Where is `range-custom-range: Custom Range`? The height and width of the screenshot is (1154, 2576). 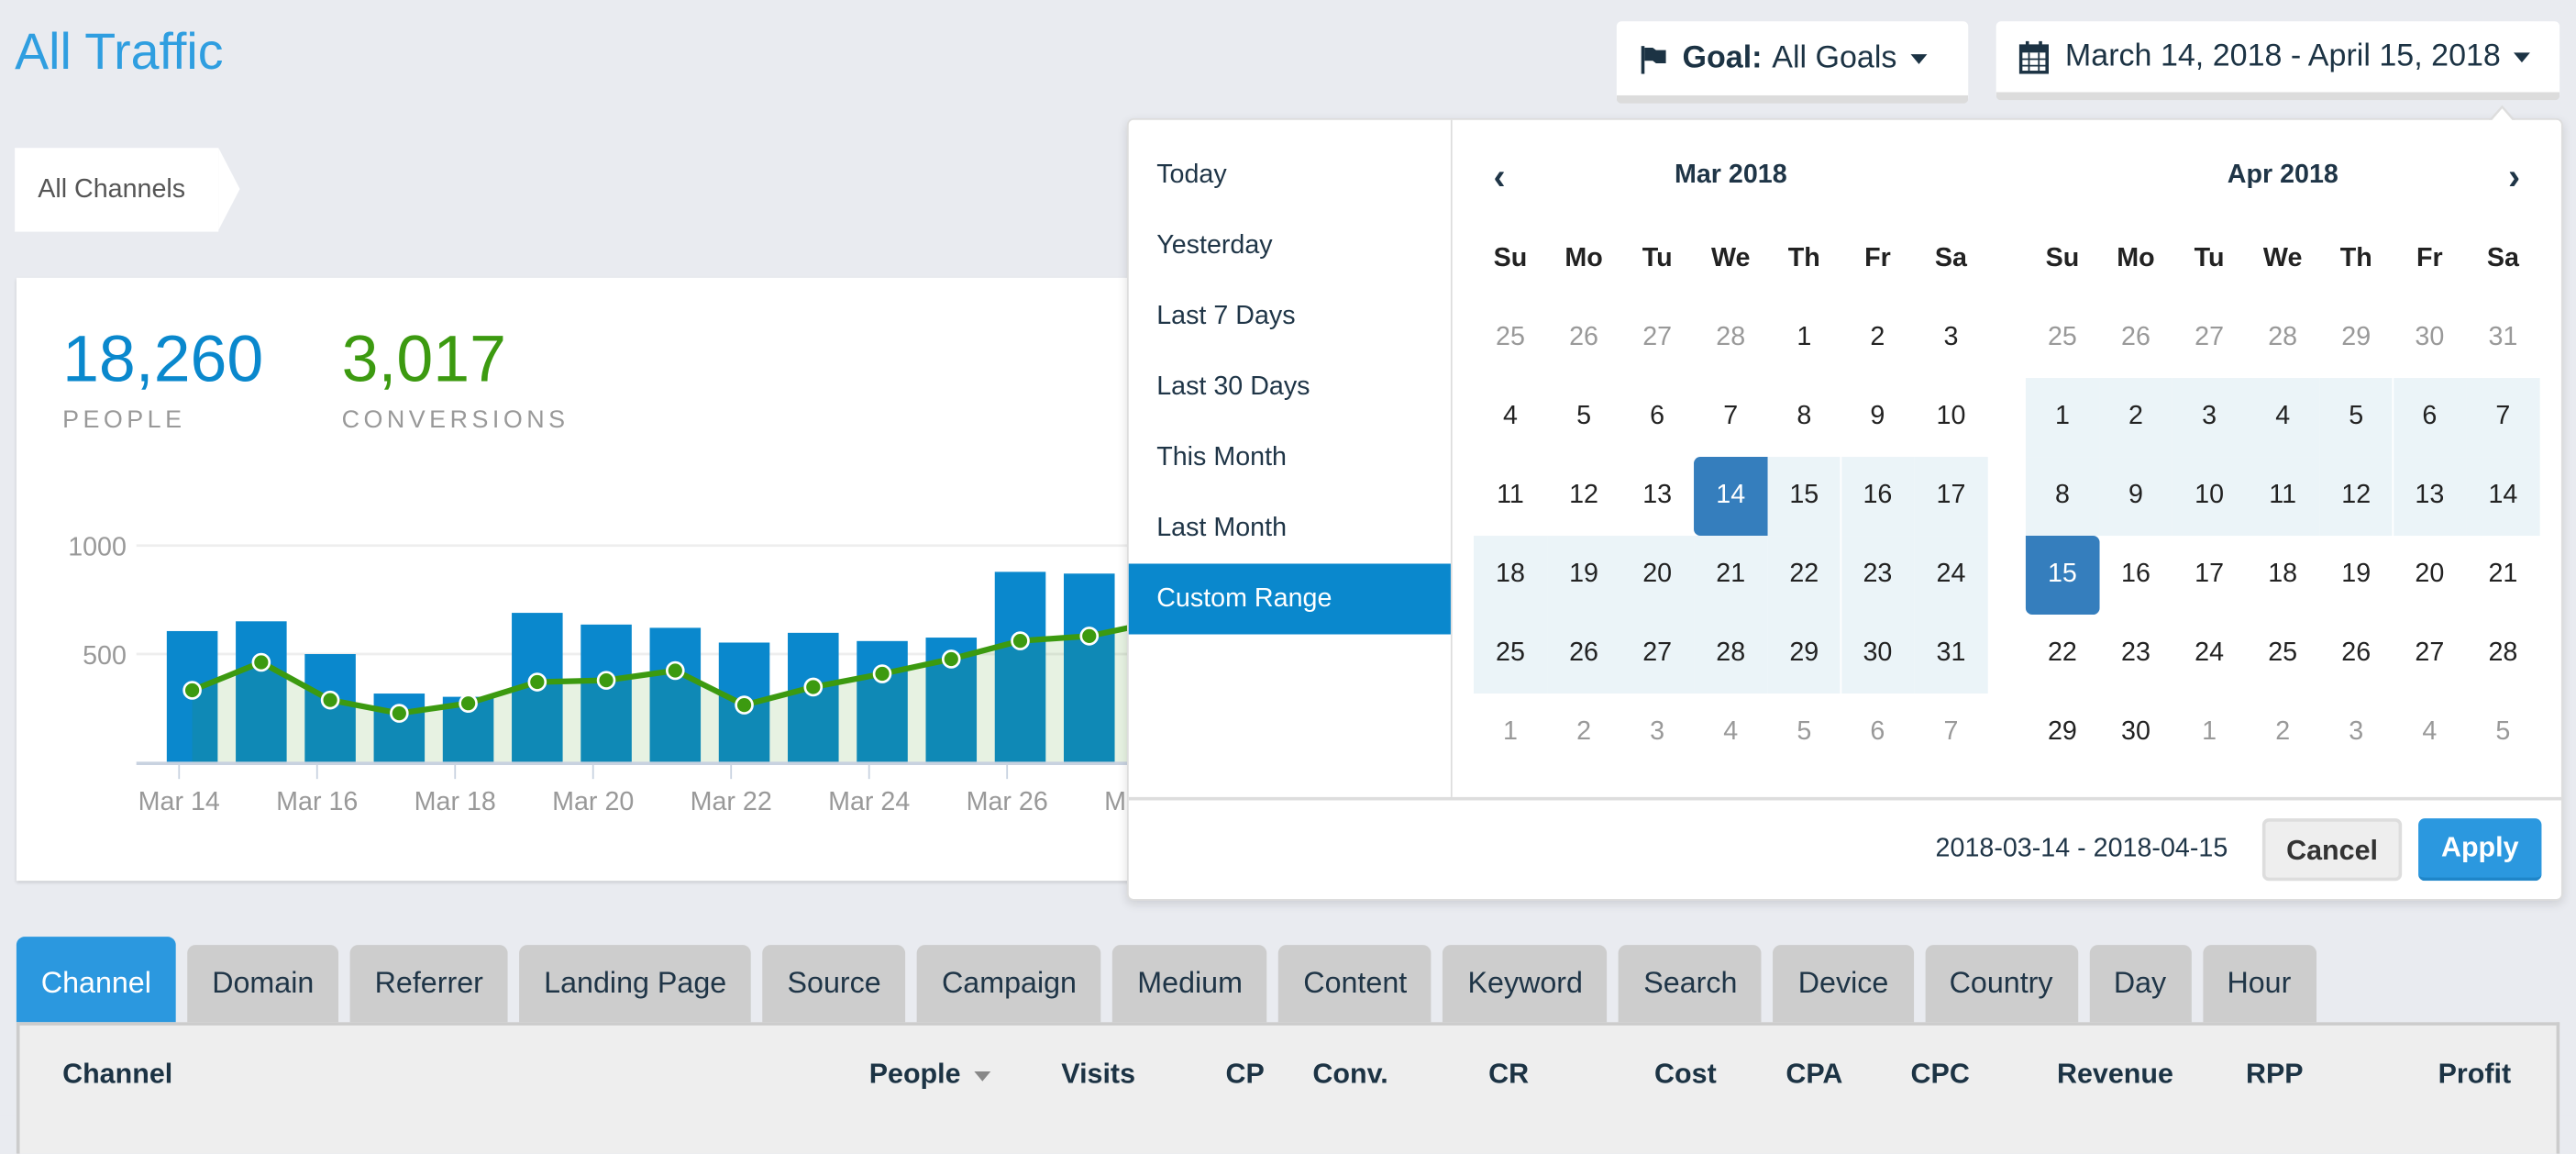 range-custom-range: Custom Range is located at coordinates (1289, 599).